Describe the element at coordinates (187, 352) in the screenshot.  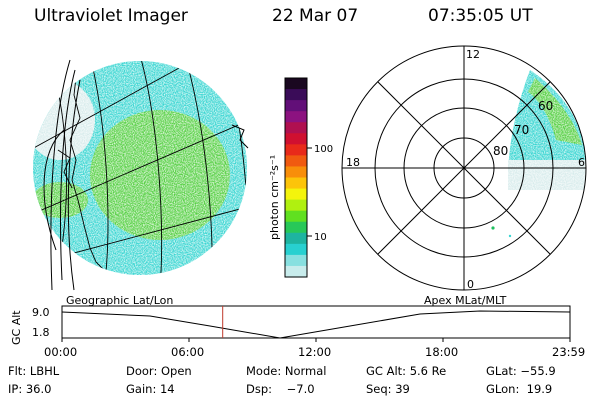
I see `altitude-xtick-0600: 06:00` at that location.